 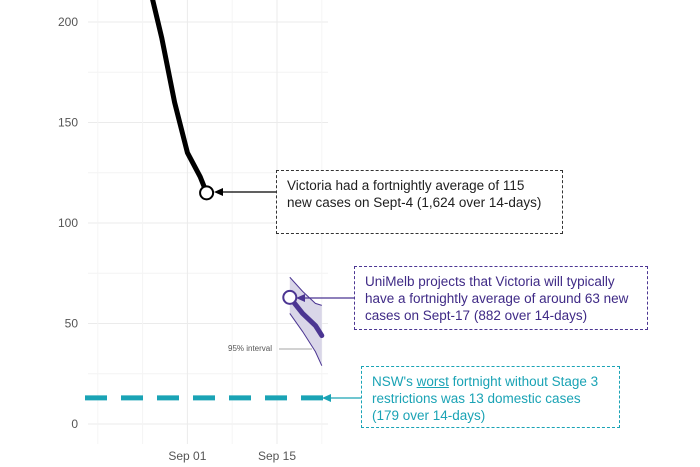 What do you see at coordinates (476, 398) in the screenshot?
I see `annotation-nsw-line2: restrictions was 13 domestic cases` at bounding box center [476, 398].